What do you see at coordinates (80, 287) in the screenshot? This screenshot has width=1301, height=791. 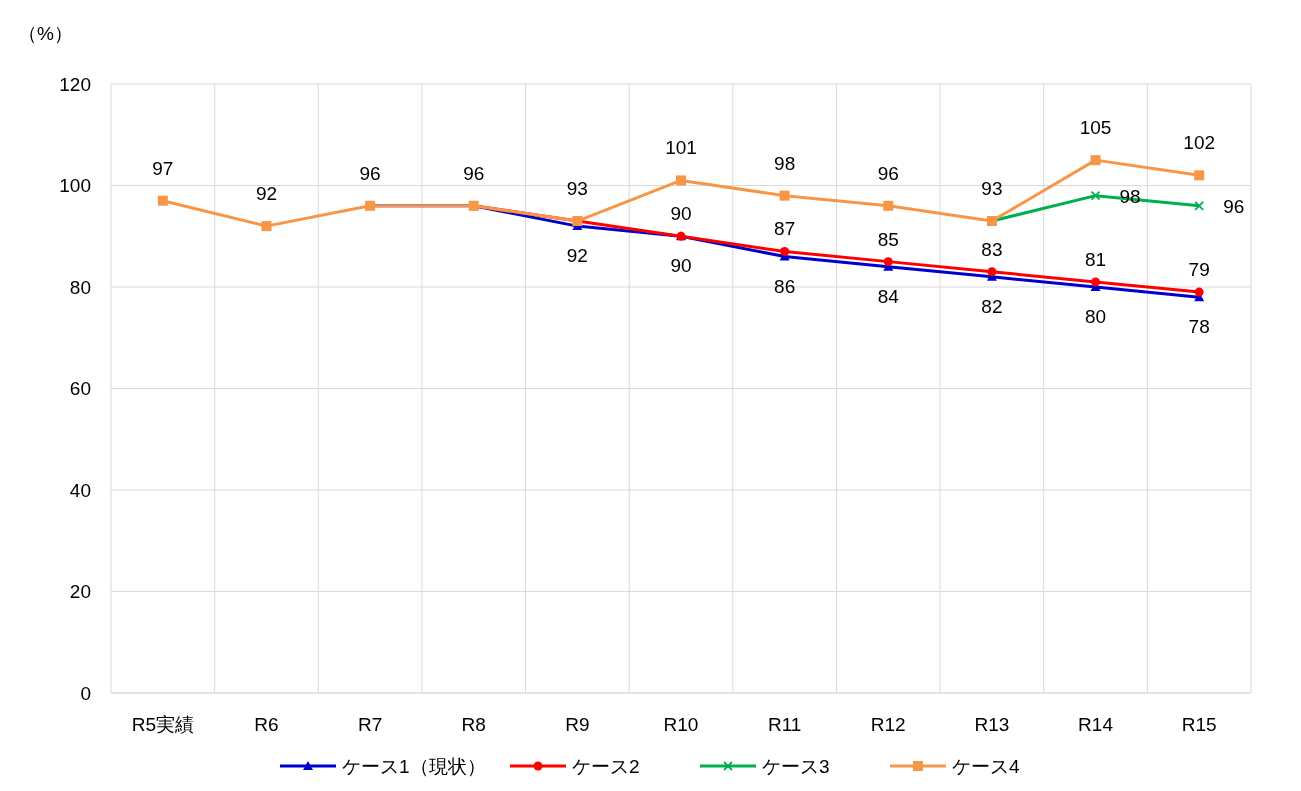 I see `y-tick-label: 80` at bounding box center [80, 287].